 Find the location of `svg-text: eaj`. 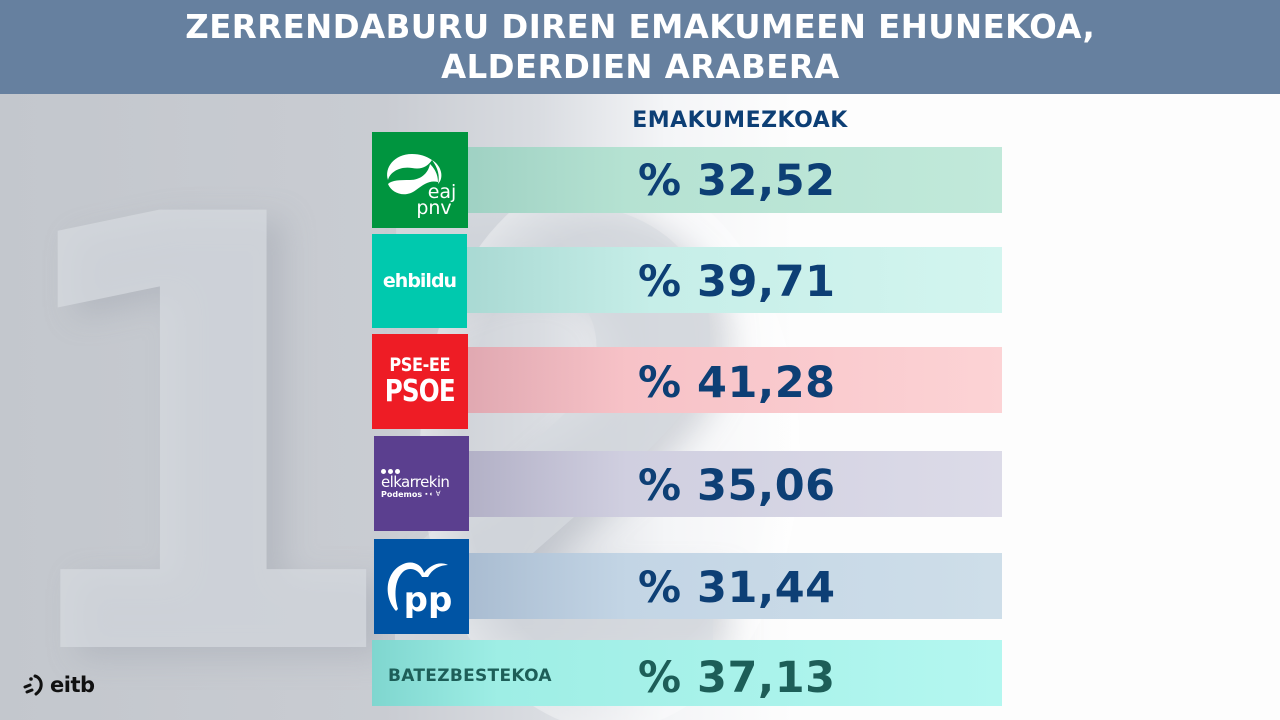

svg-text: eaj is located at coordinates (442, 192).